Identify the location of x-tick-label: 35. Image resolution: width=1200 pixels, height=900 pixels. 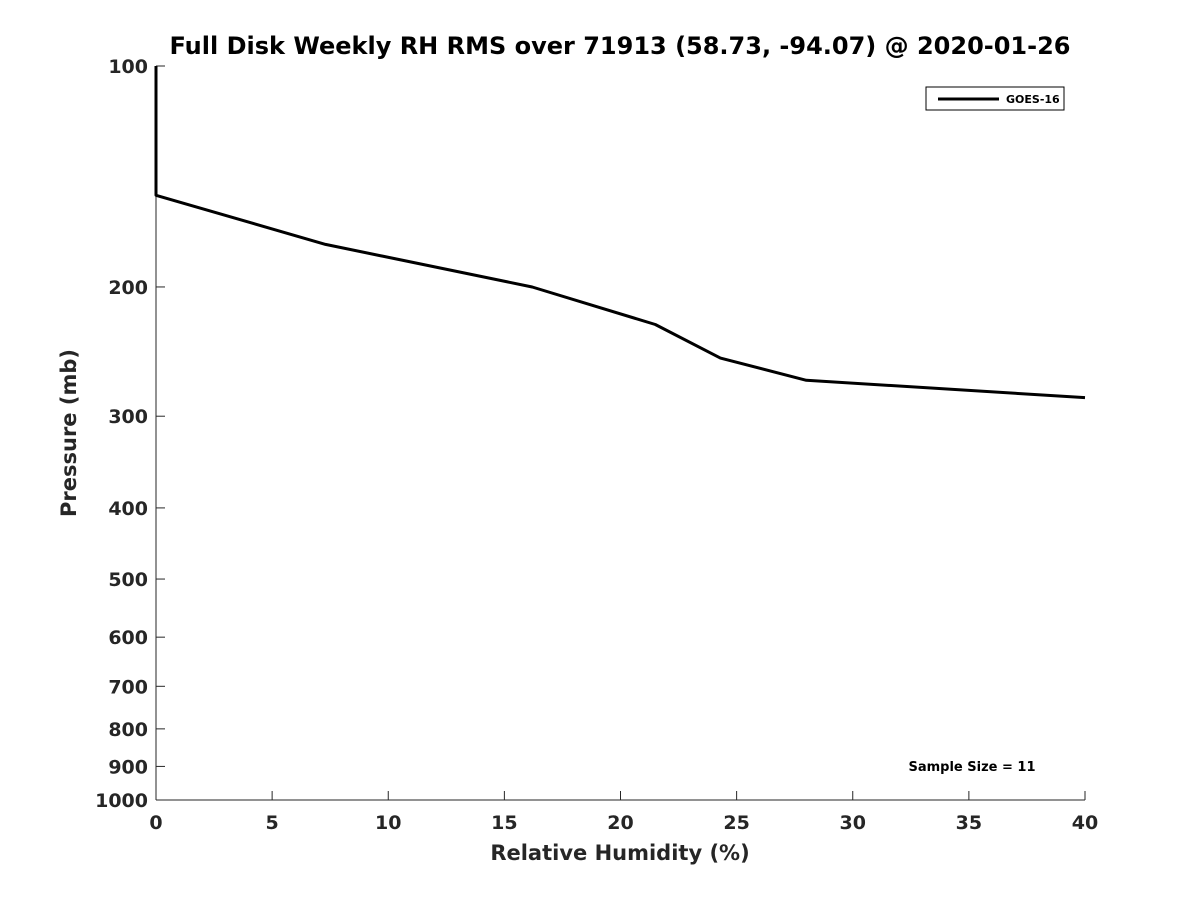
(969, 823).